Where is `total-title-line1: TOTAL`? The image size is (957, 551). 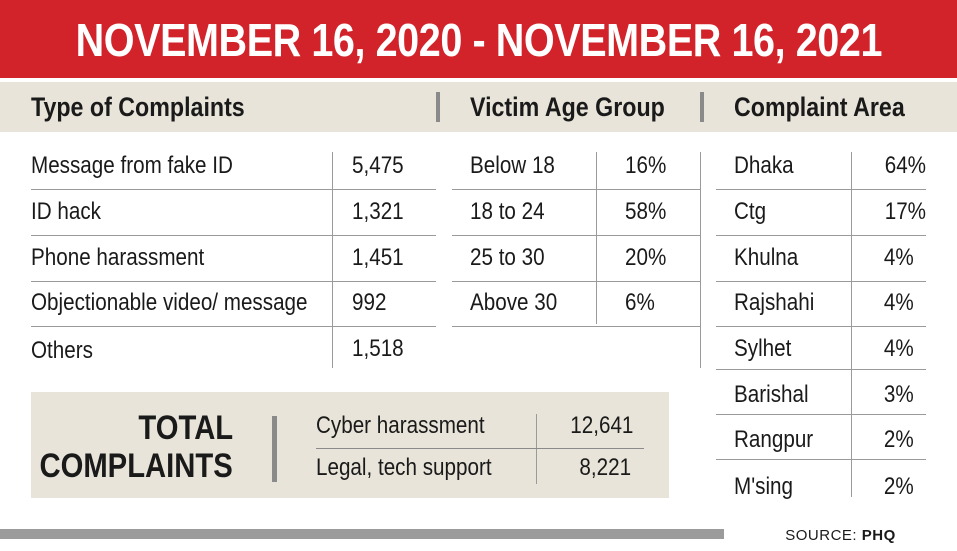 total-title-line1: TOTAL is located at coordinates (185, 428).